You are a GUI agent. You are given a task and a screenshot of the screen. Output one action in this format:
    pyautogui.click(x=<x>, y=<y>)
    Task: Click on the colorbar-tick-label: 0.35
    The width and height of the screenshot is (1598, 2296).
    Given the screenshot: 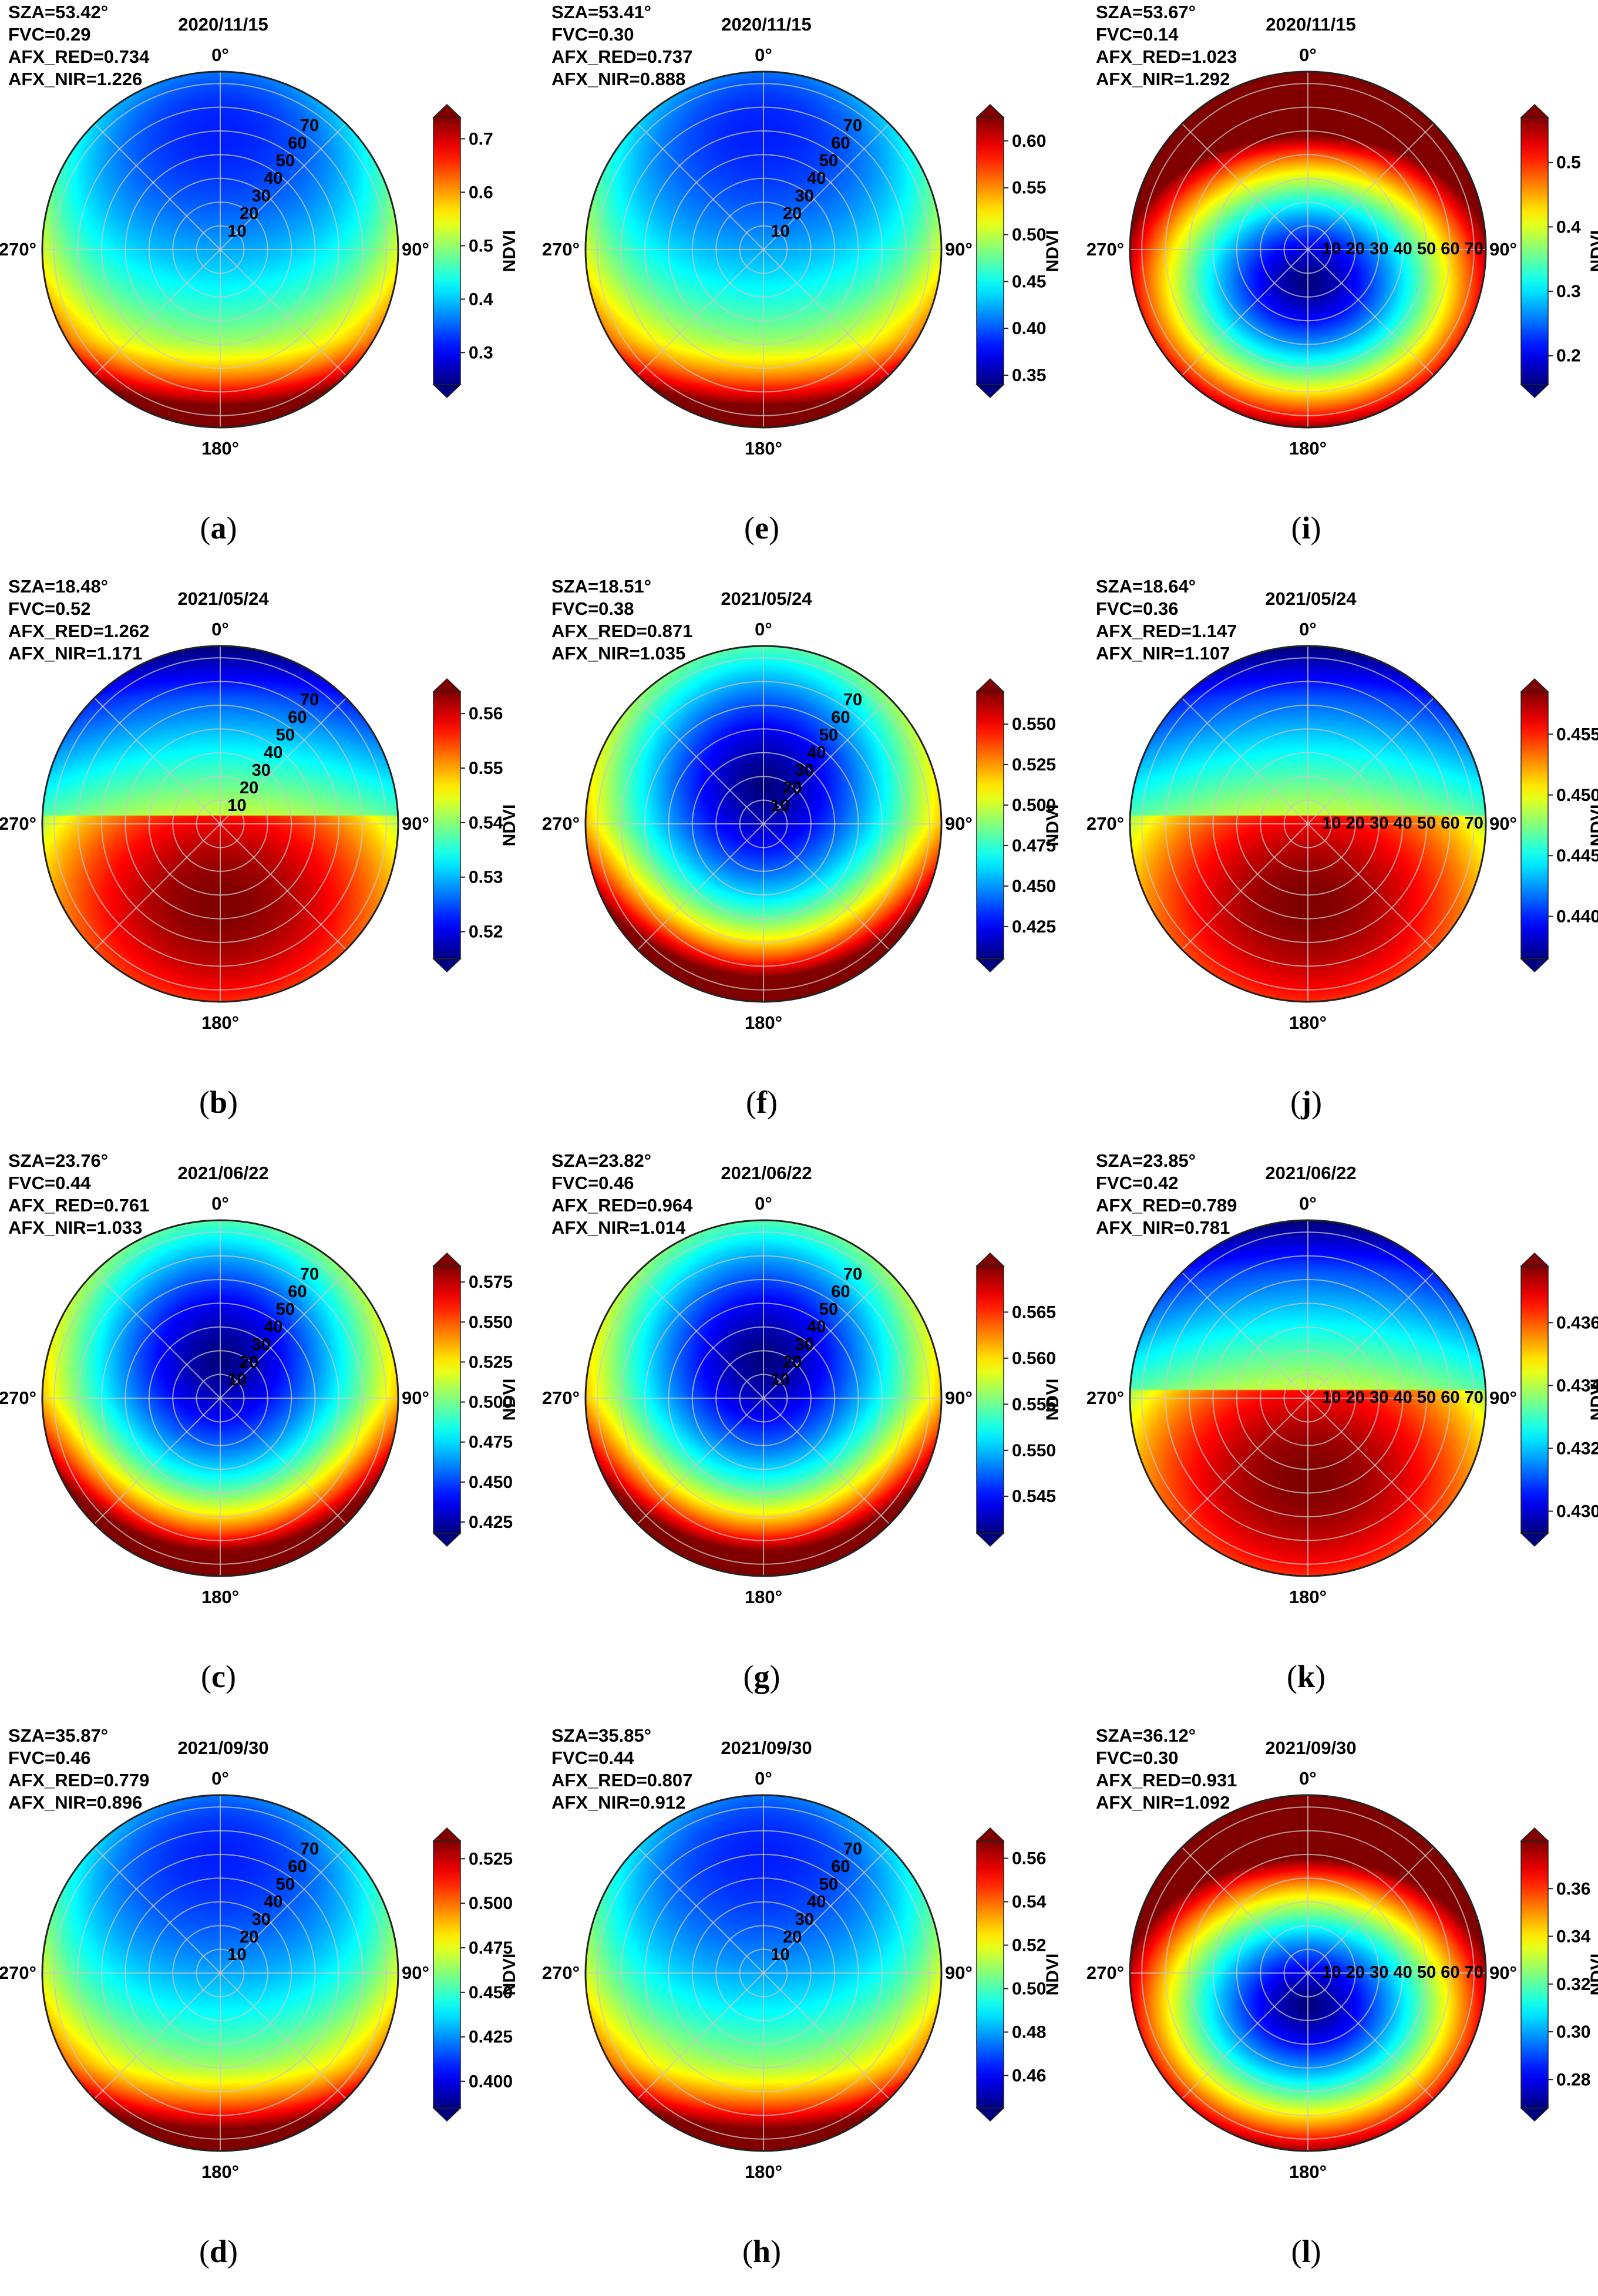 What is the action you would take?
    pyautogui.click(x=1029, y=375)
    